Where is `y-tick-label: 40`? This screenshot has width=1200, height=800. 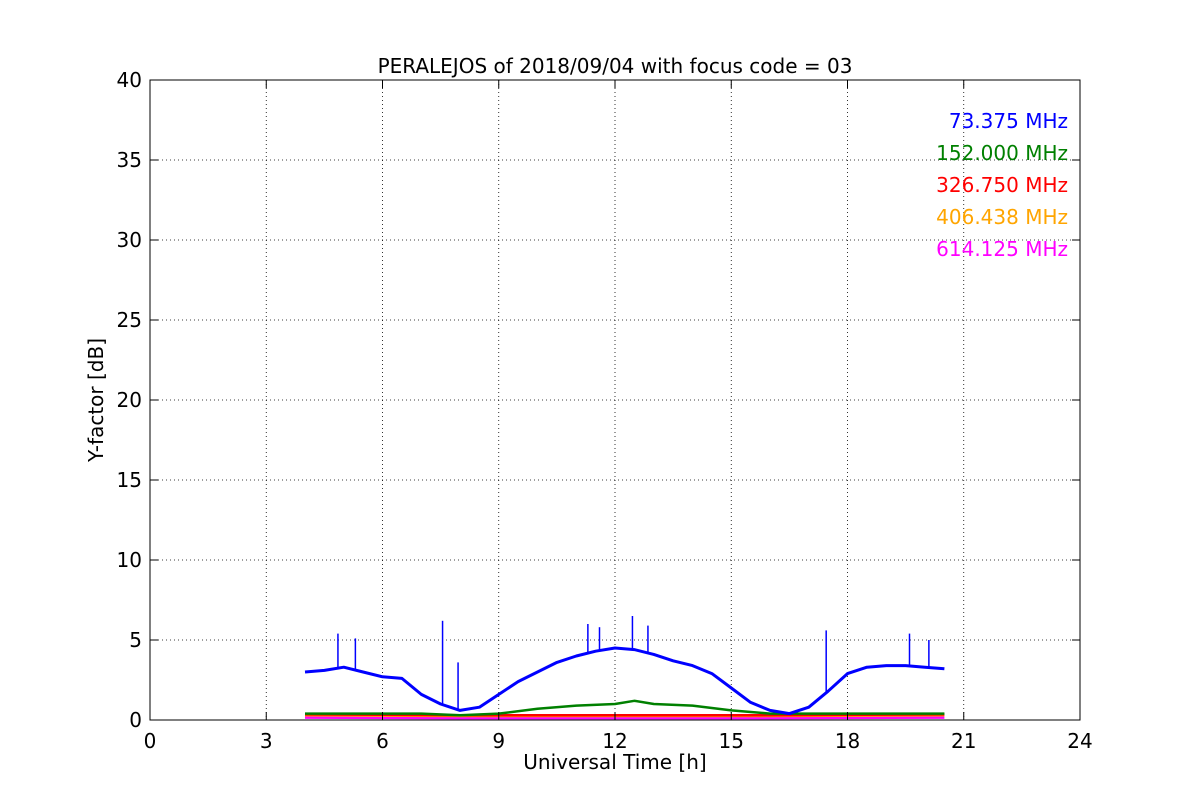 y-tick-label: 40 is located at coordinates (129, 80).